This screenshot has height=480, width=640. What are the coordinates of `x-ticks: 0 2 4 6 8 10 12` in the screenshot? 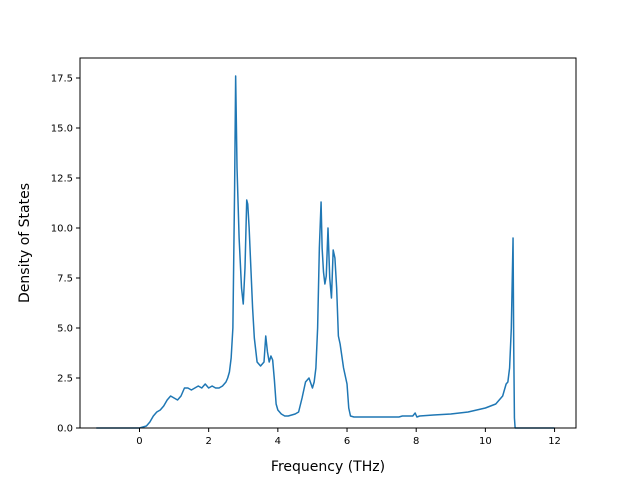 It's located at (348, 437).